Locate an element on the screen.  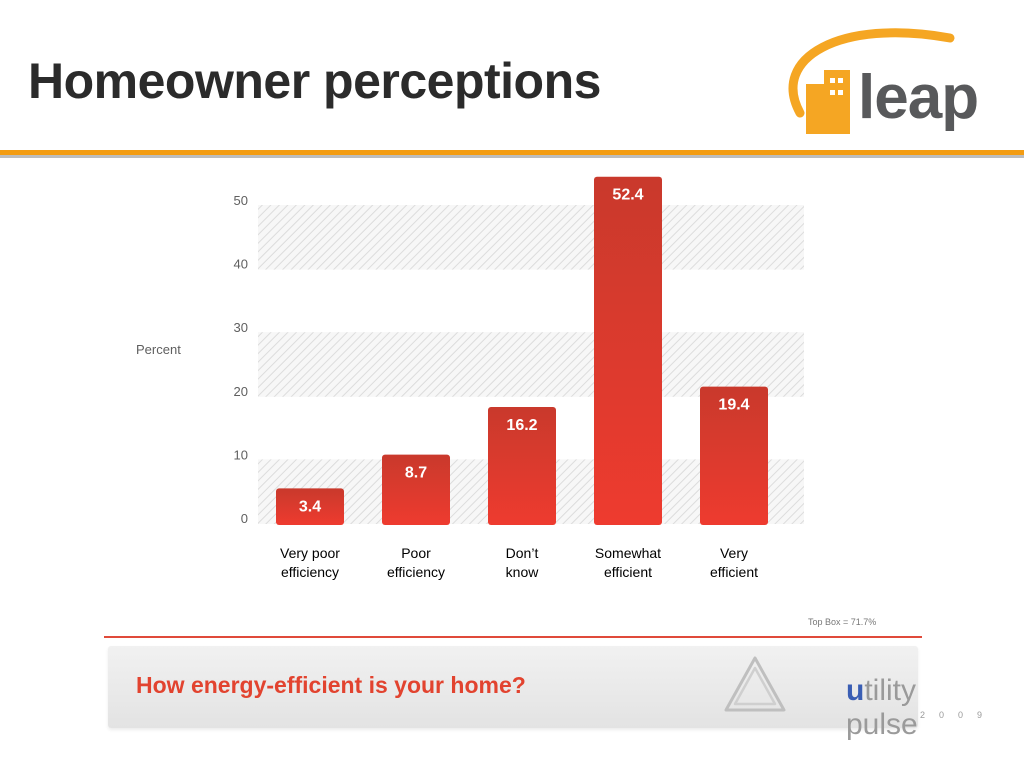
utility-pulse-logo: utility pulse 2009 is located at coordinates (851, 696).